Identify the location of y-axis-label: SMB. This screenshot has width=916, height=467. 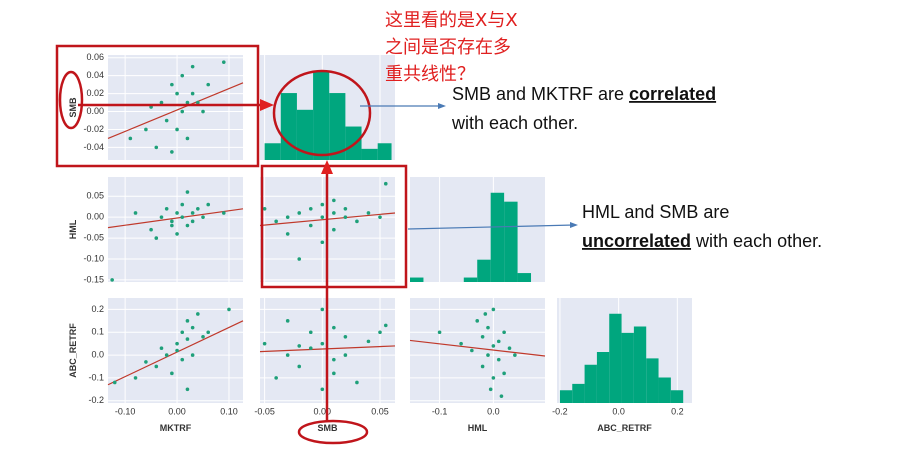
(73, 107).